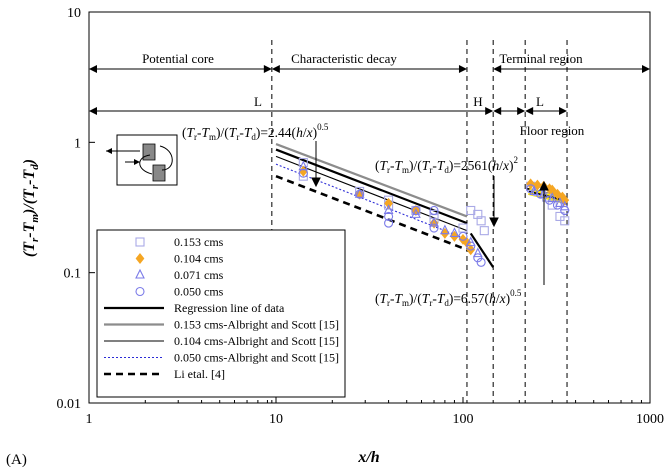  I want to click on arrow-L-left, so click(291, 111).